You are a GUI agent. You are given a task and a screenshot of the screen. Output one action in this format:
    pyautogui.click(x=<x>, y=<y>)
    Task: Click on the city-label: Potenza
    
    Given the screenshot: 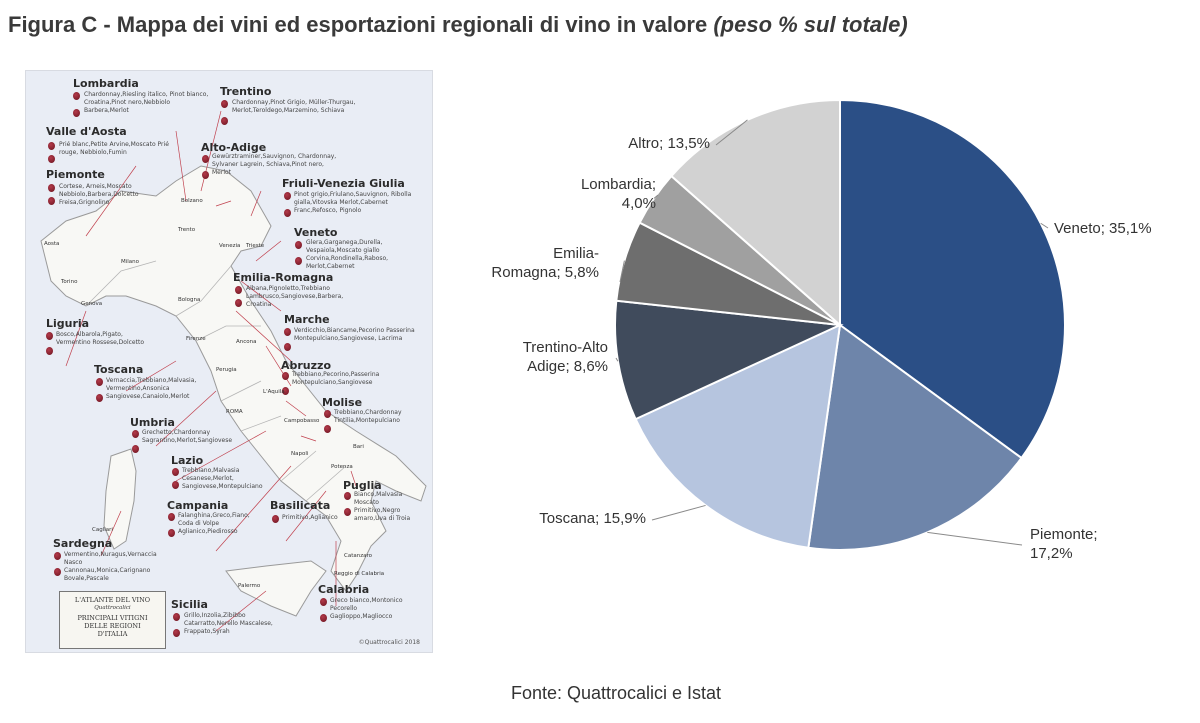 What is the action you would take?
    pyautogui.click(x=342, y=467)
    